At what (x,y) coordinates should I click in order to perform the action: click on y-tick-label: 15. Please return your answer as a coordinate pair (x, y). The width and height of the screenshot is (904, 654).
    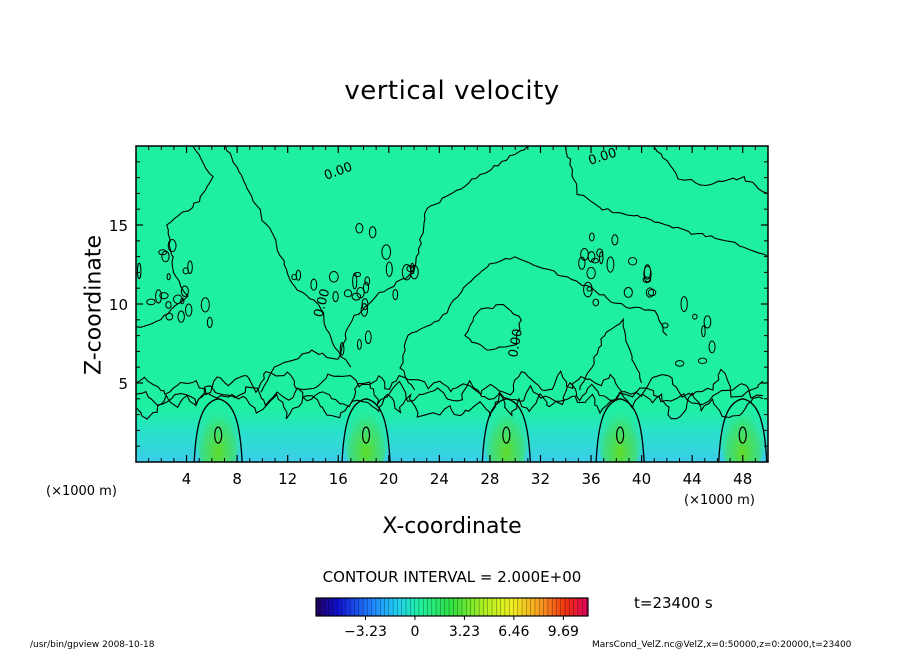
    Looking at the image, I should click on (118, 226).